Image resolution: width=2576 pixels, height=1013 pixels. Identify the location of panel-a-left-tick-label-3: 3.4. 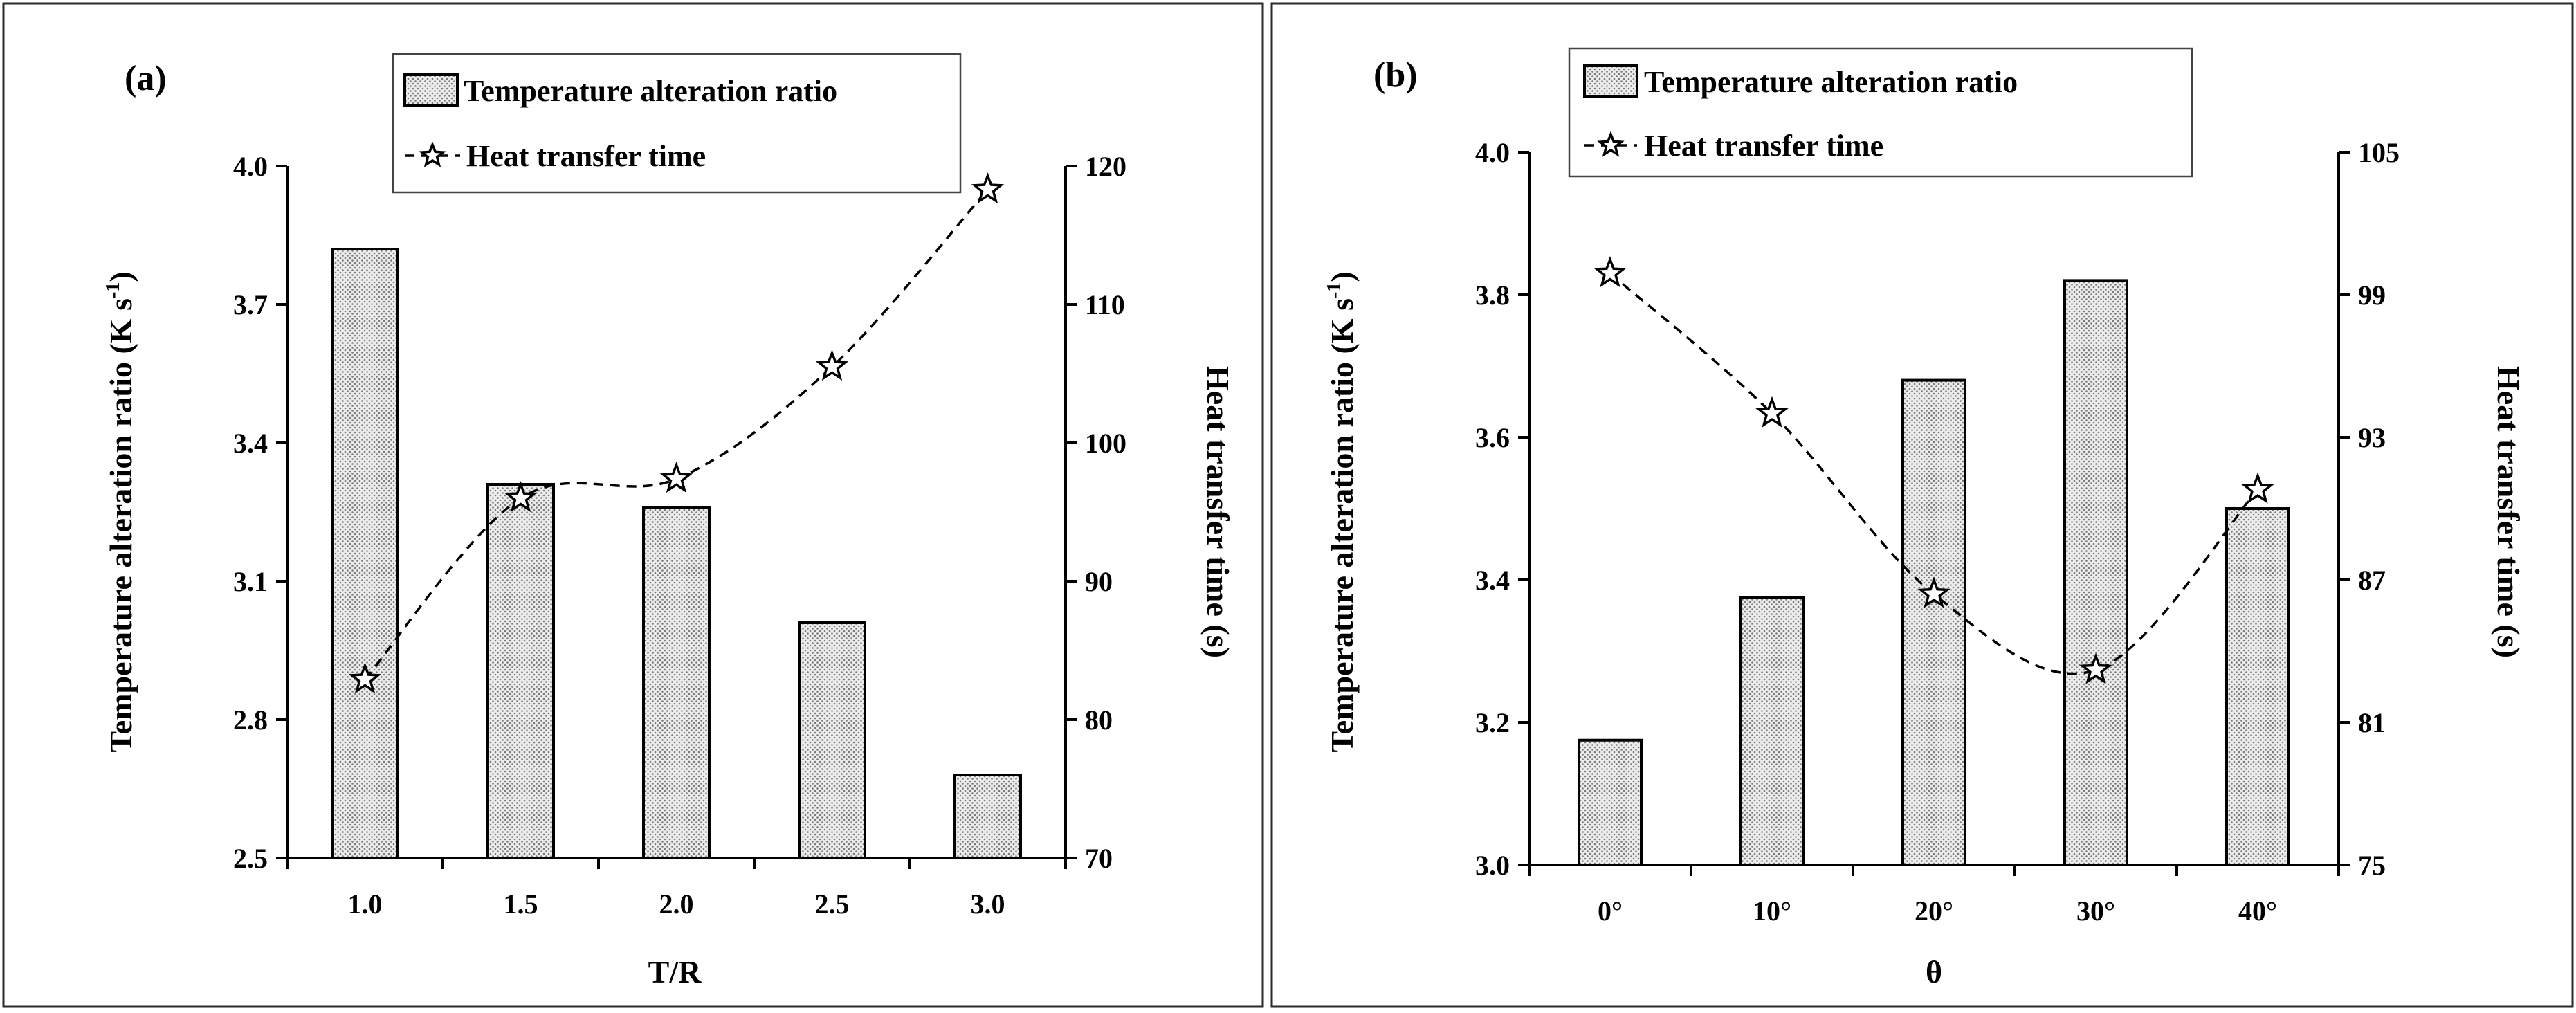
(251, 444).